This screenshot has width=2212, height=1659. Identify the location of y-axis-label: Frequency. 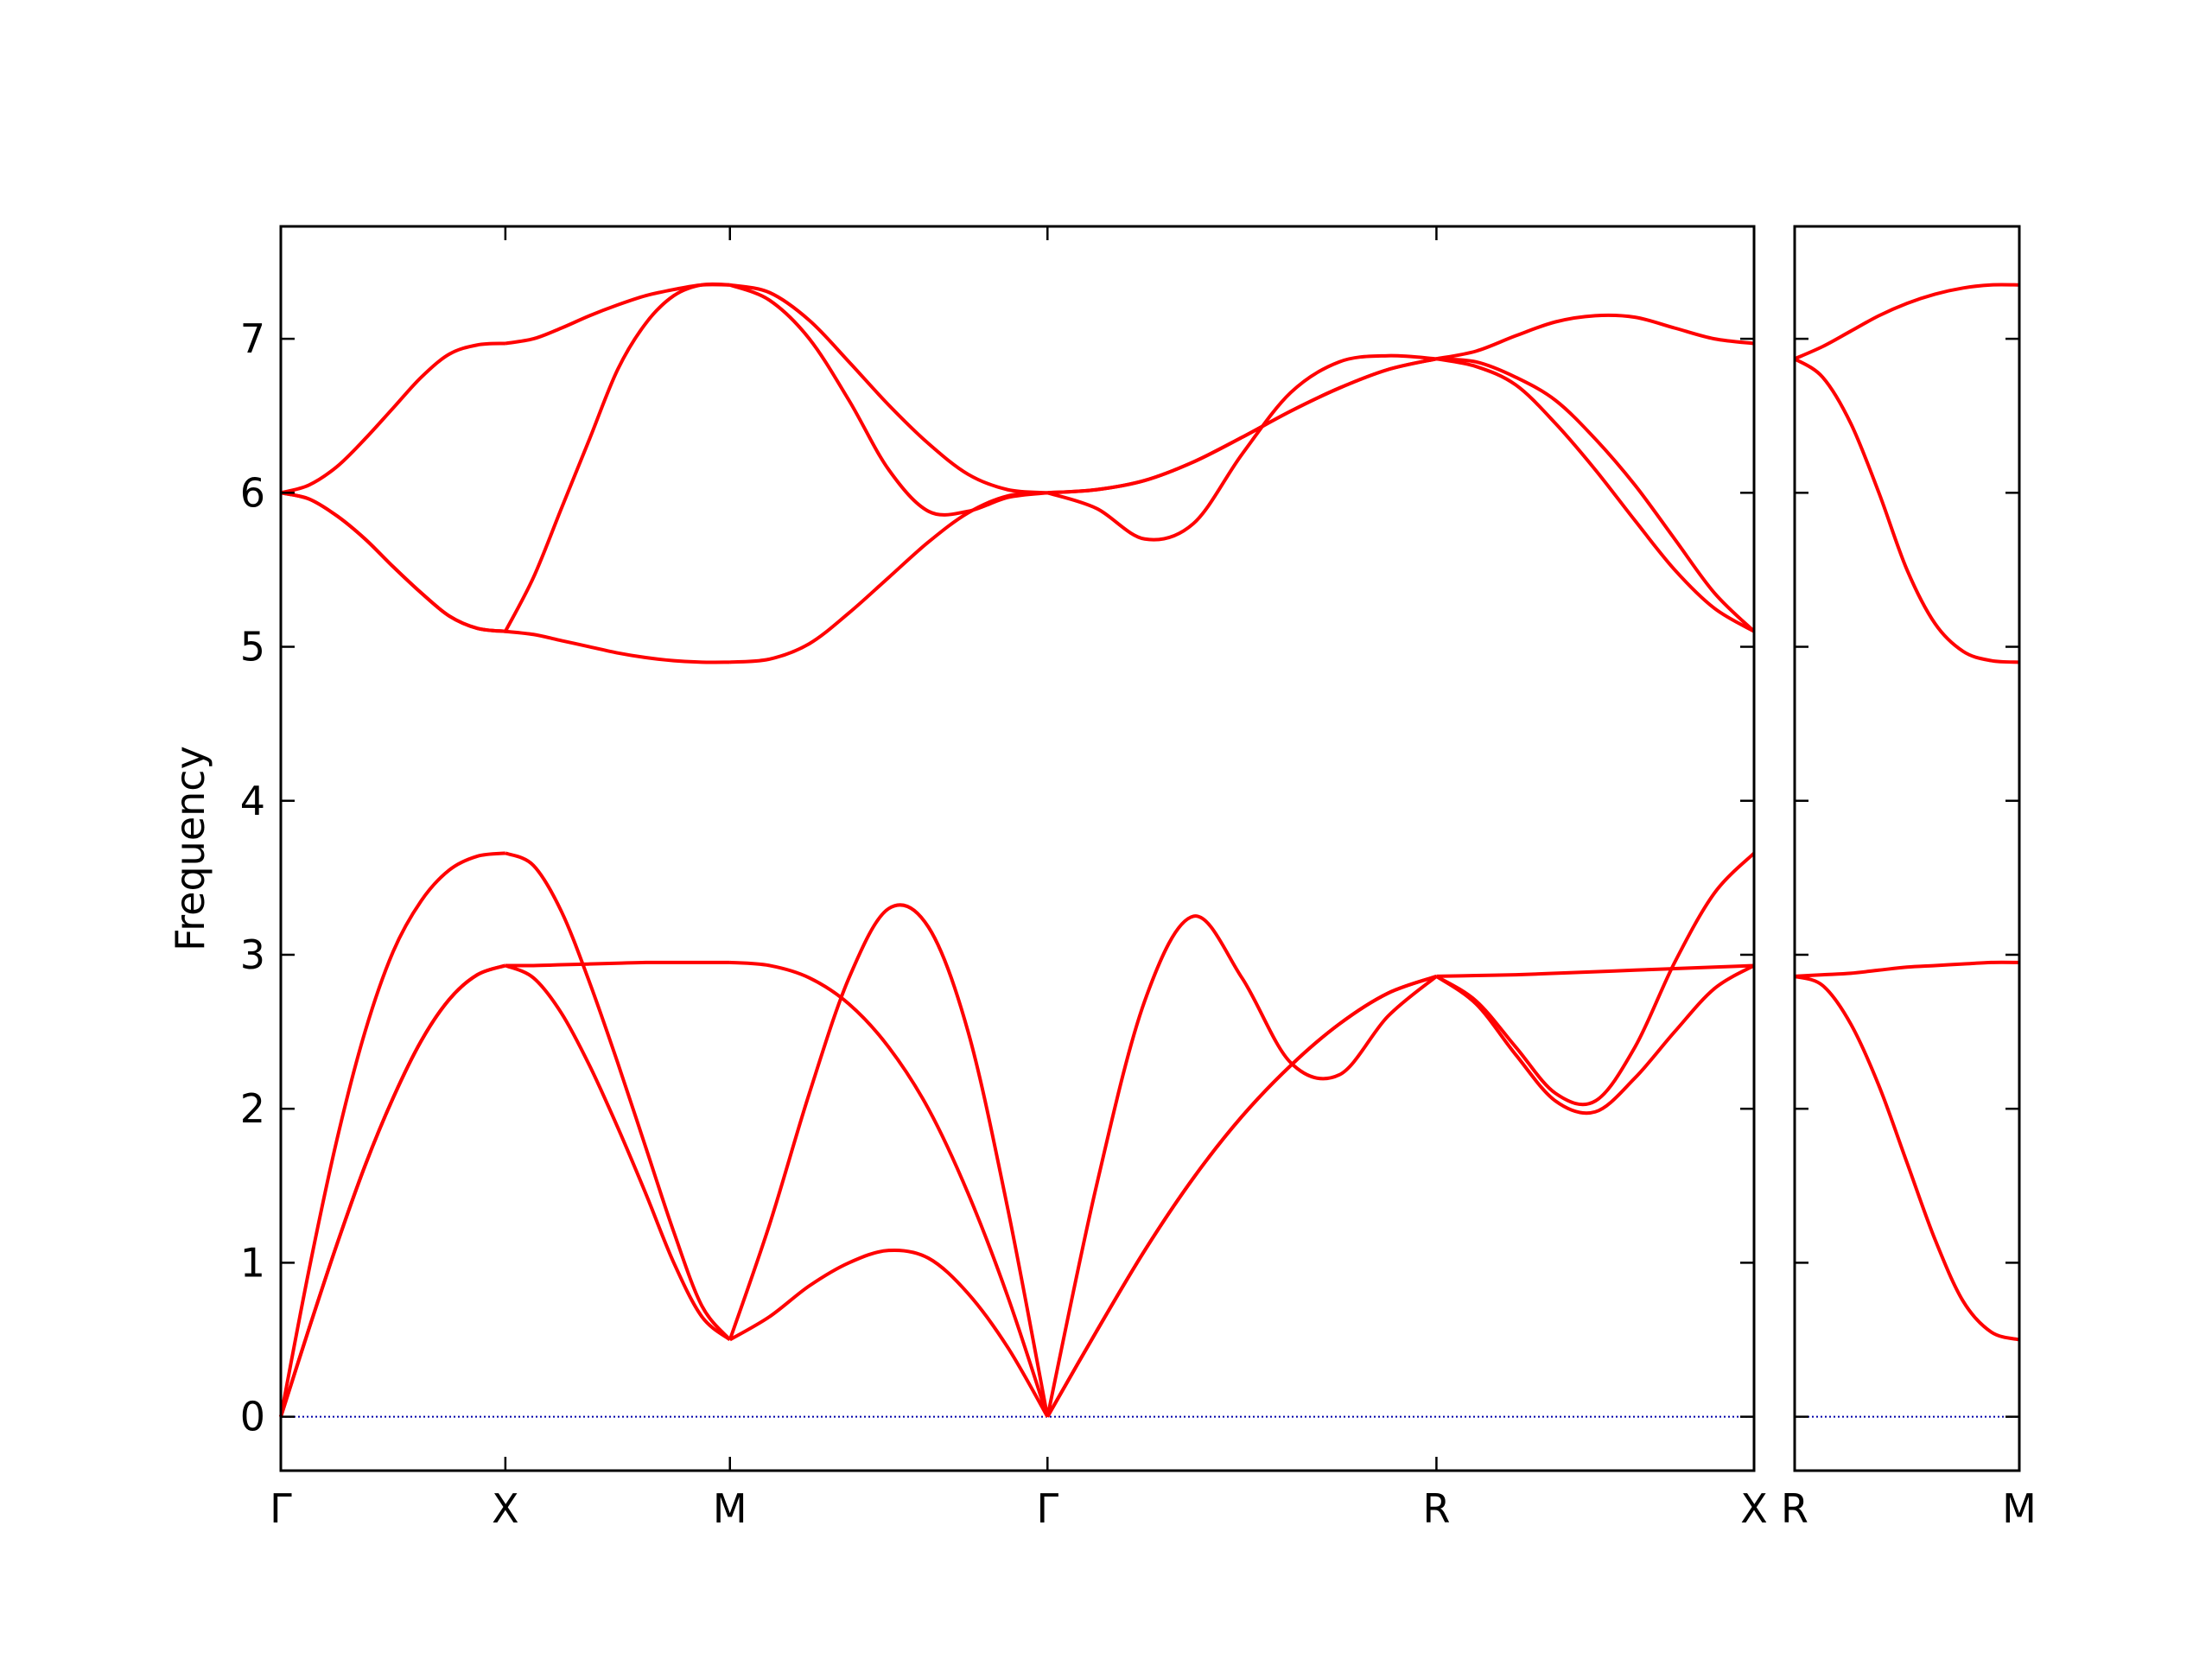
(190, 848).